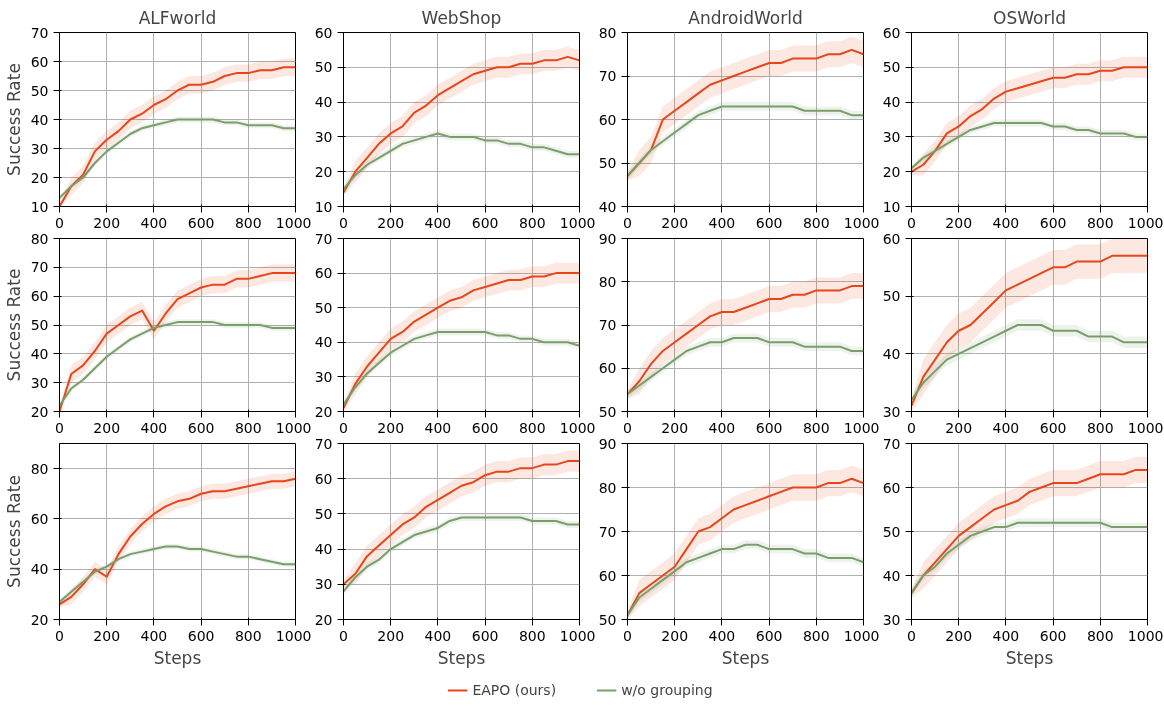  I want to click on y-tick-label: 90, so click(607, 238).